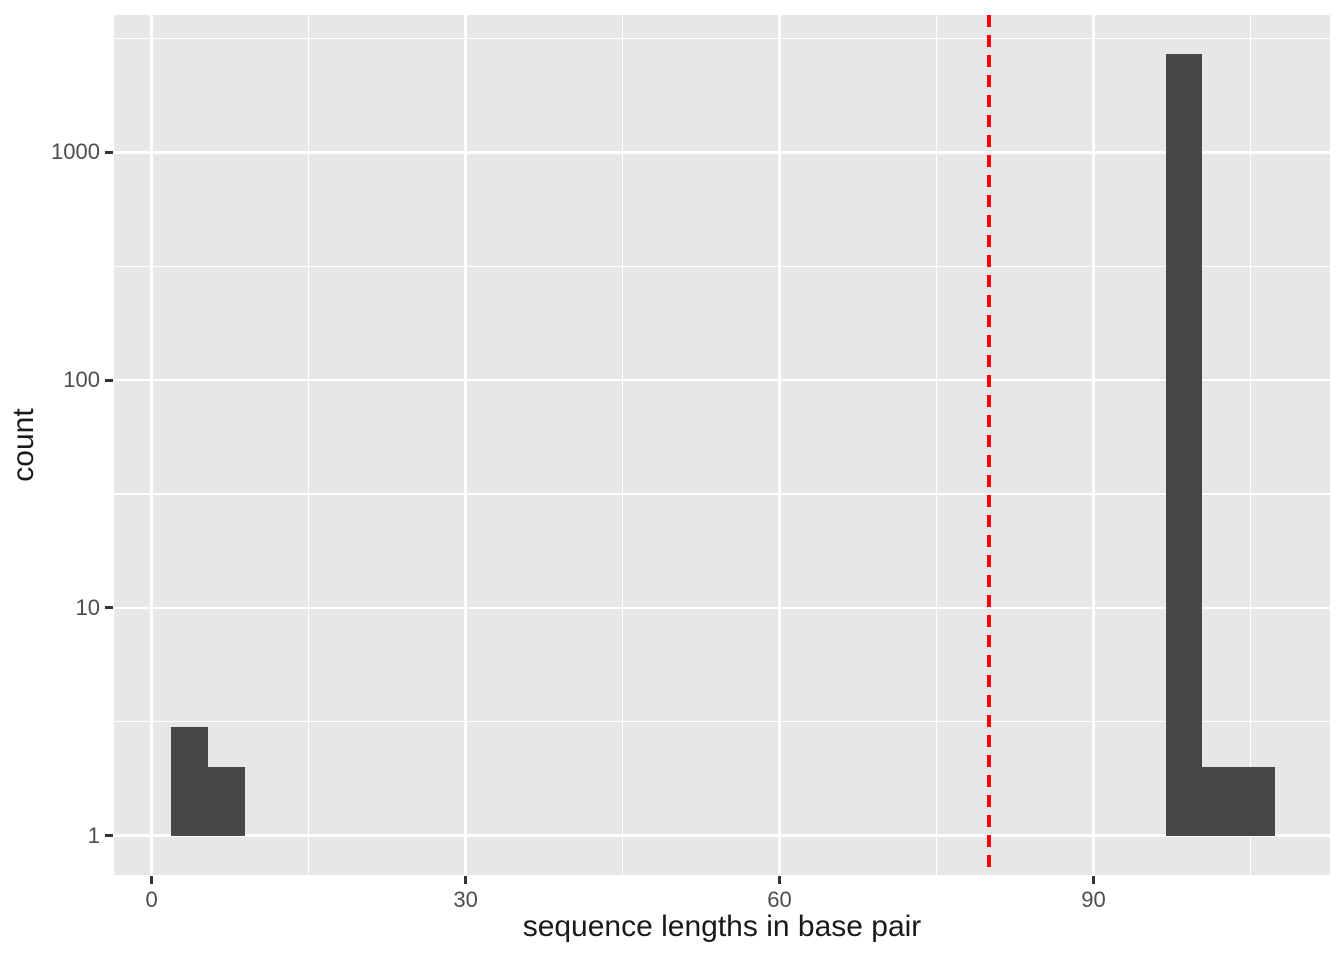 Image resolution: width=1344 pixels, height=960 pixels. Describe the element at coordinates (722, 926) in the screenshot. I see `x-axis-title: sequence lengths in base pair` at that location.